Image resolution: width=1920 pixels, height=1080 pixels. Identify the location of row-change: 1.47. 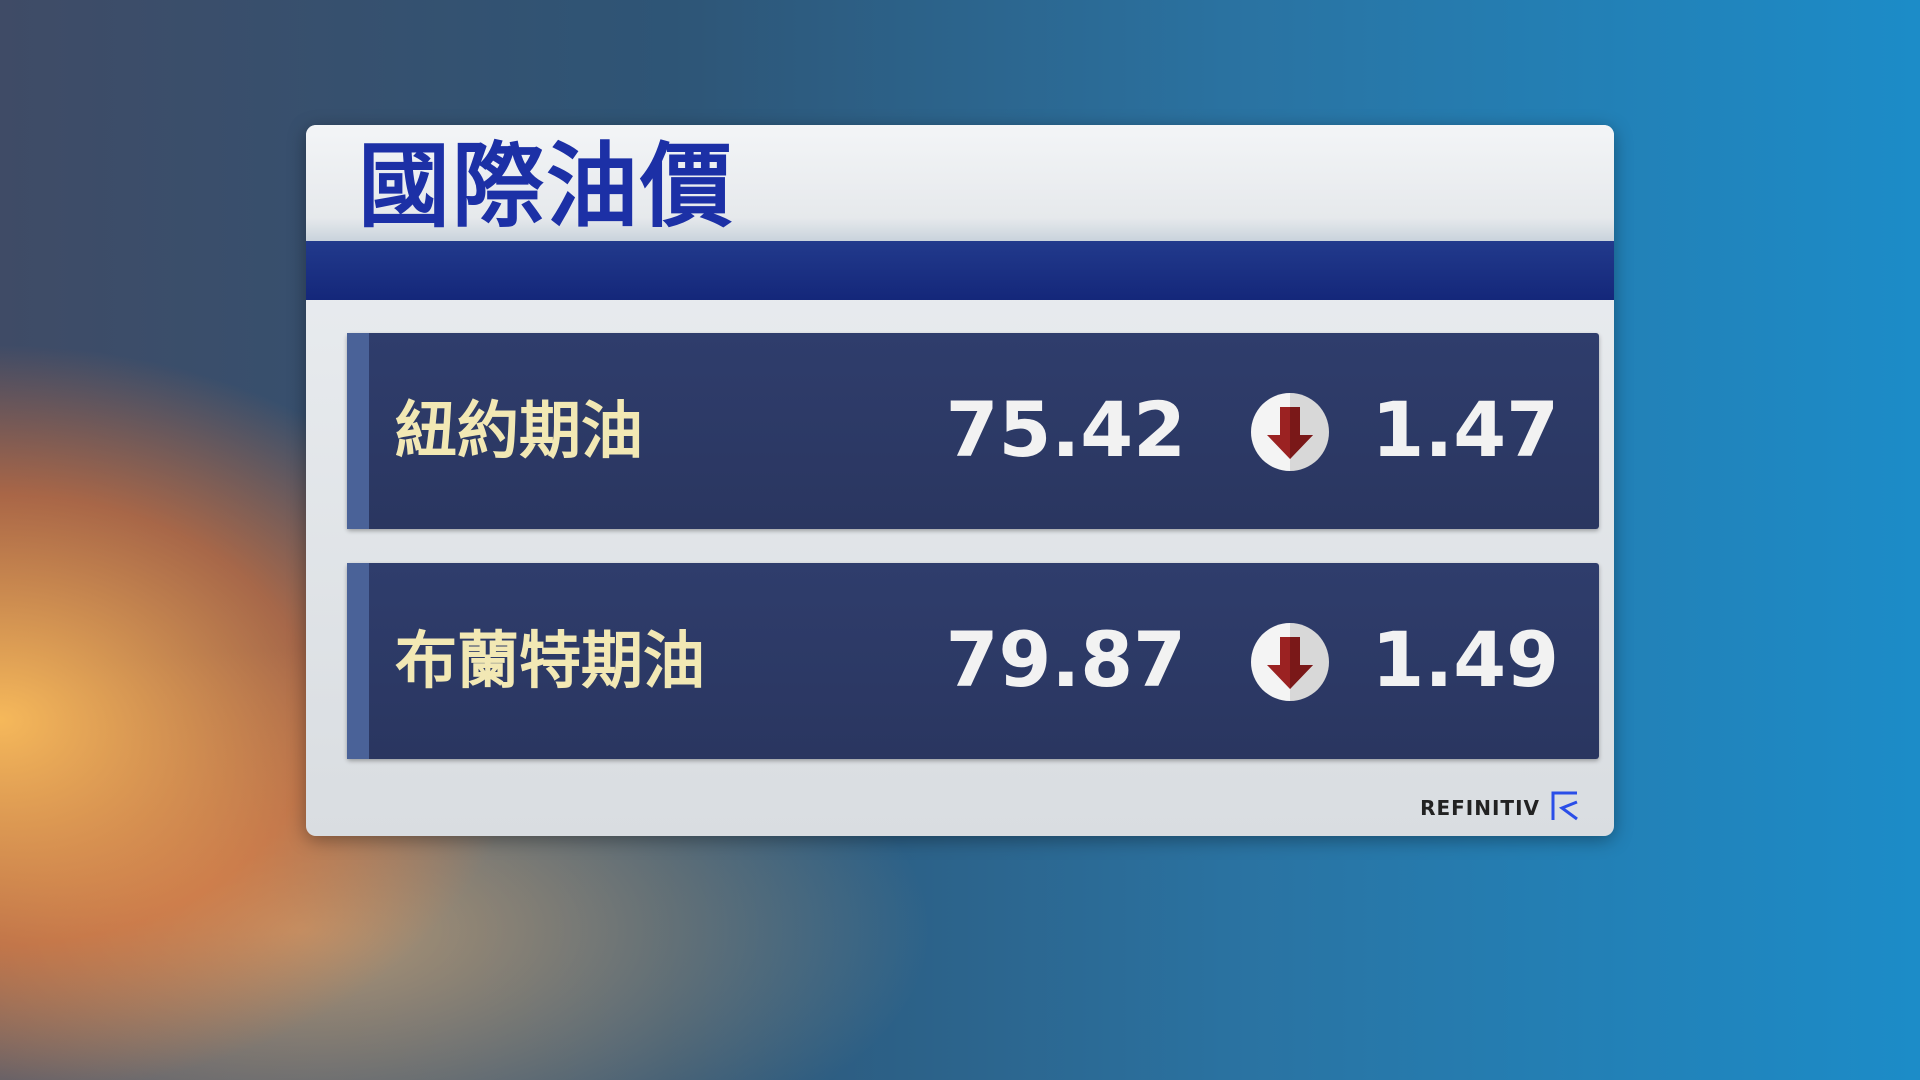
(1465, 429).